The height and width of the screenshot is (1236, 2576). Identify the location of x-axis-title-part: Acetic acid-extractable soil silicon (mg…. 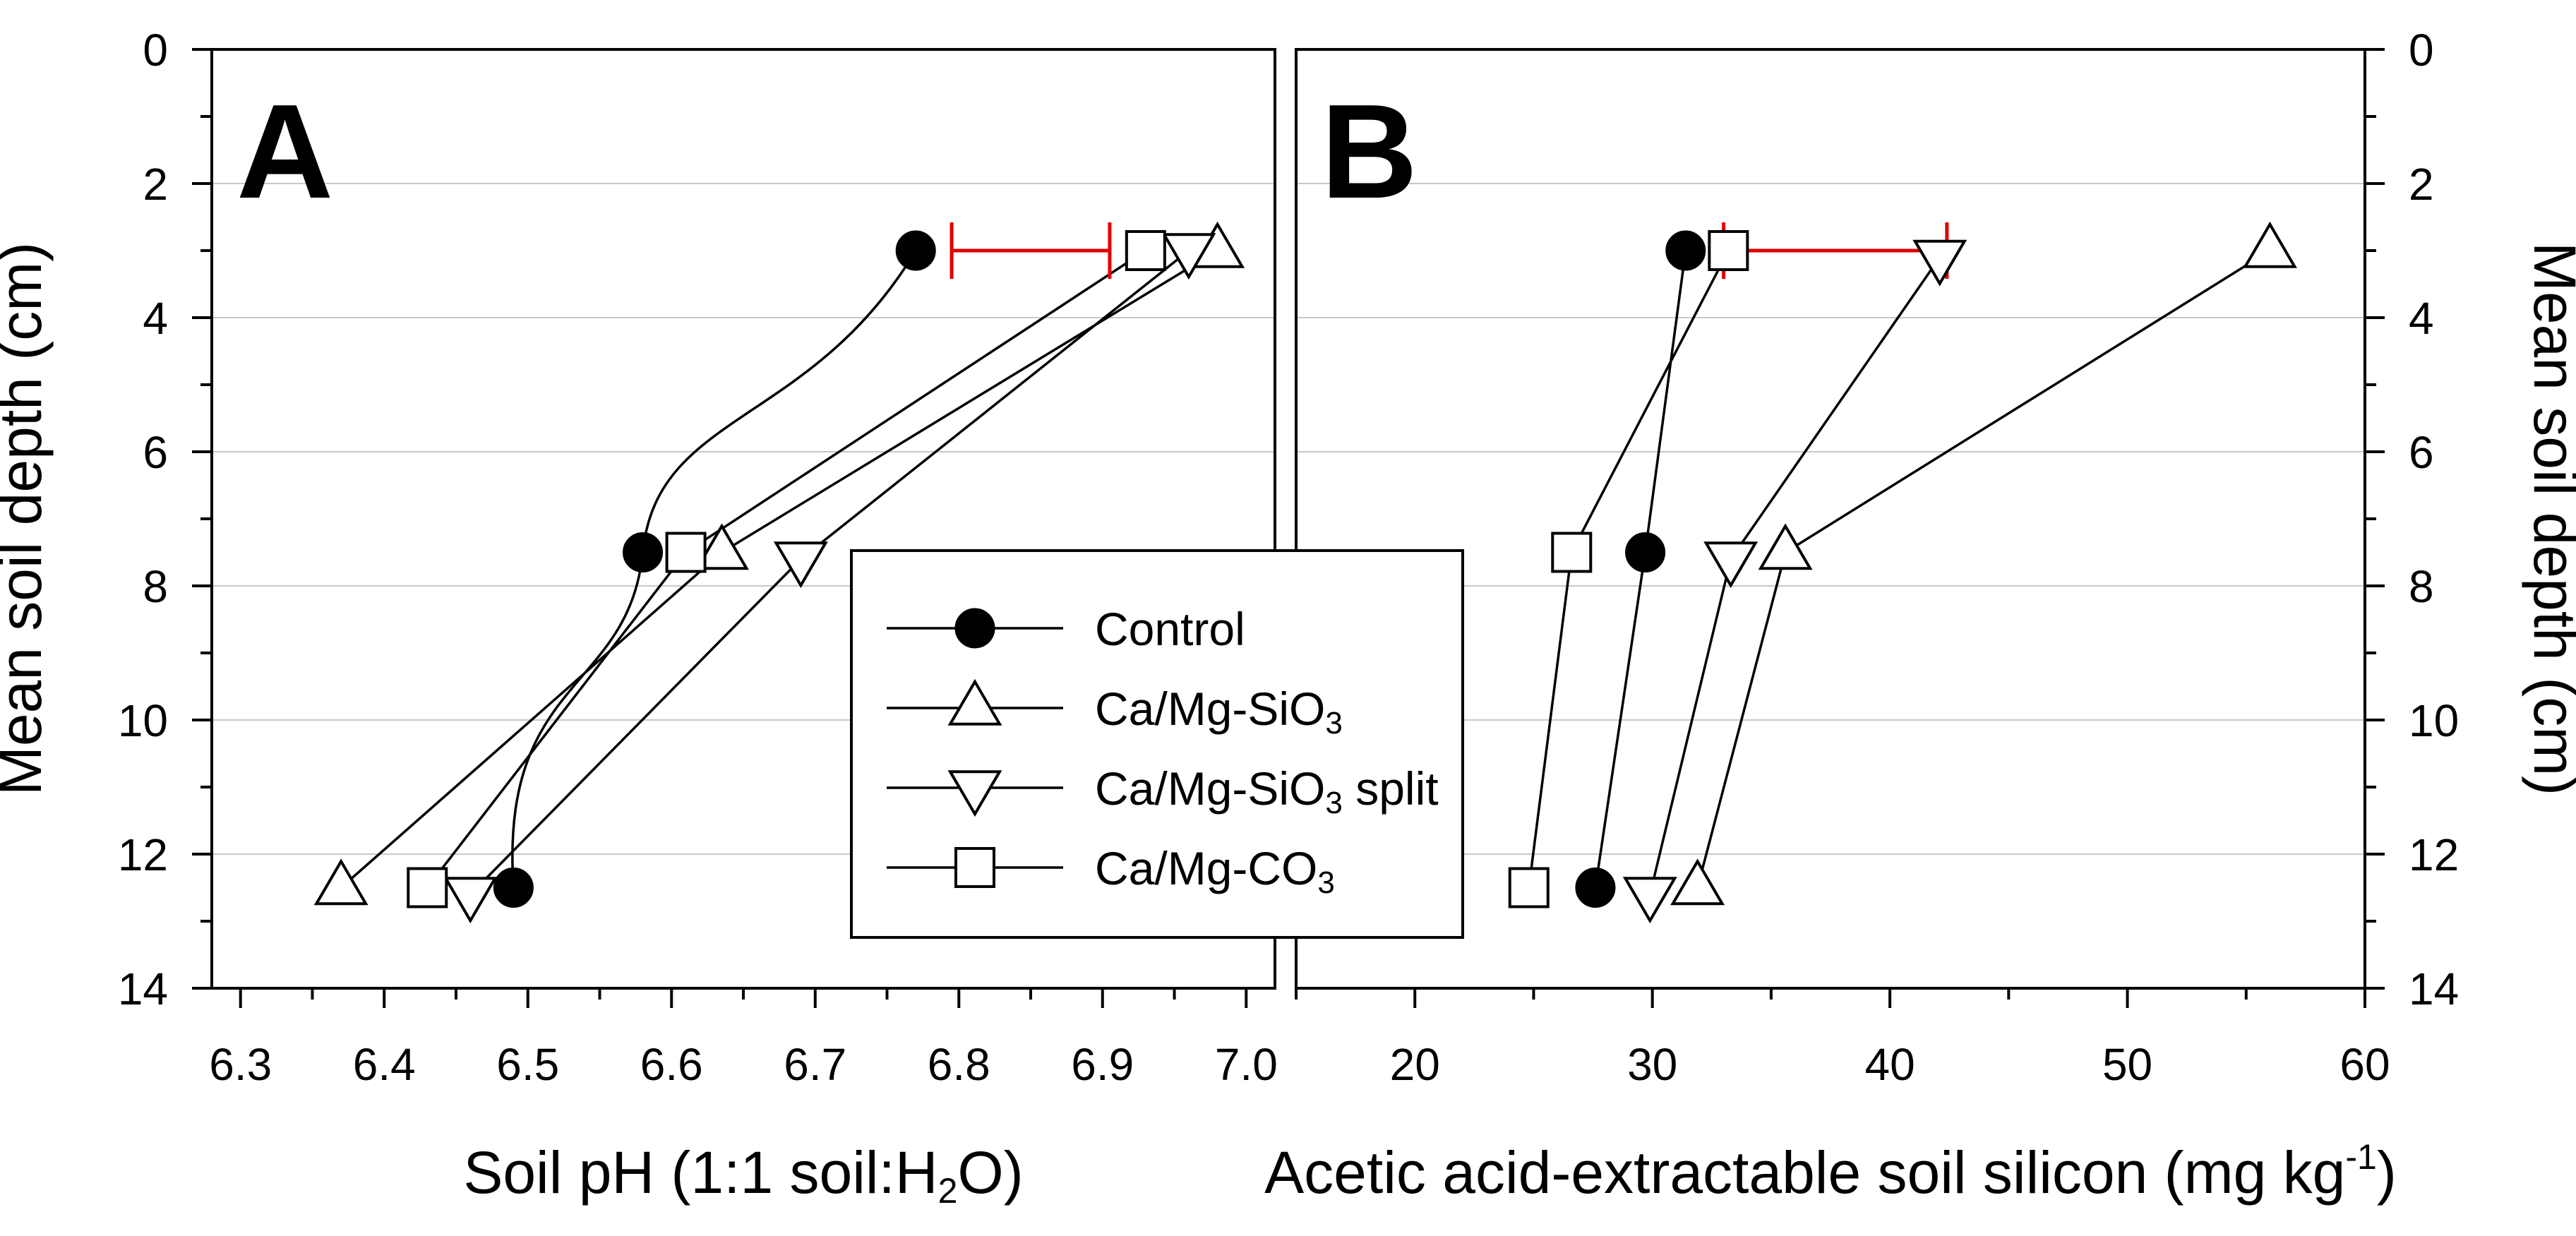
(1804, 1173).